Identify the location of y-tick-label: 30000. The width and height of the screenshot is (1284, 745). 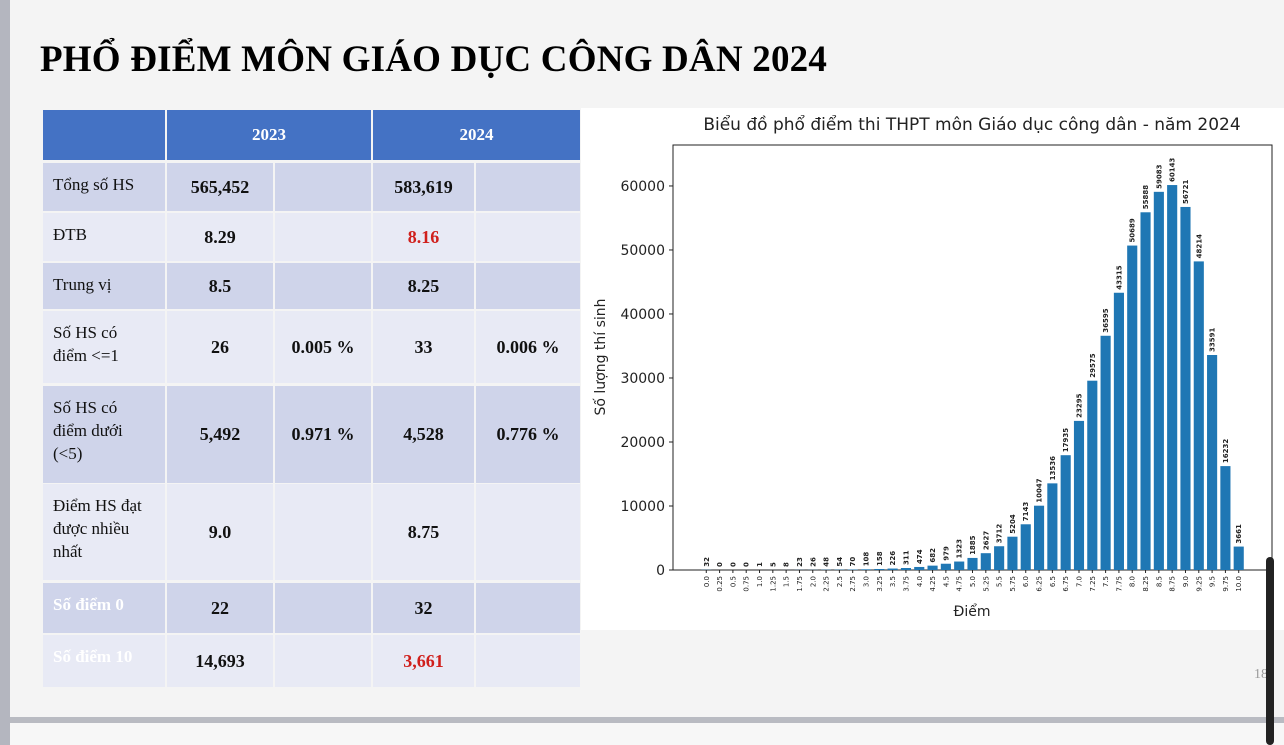
(642, 379).